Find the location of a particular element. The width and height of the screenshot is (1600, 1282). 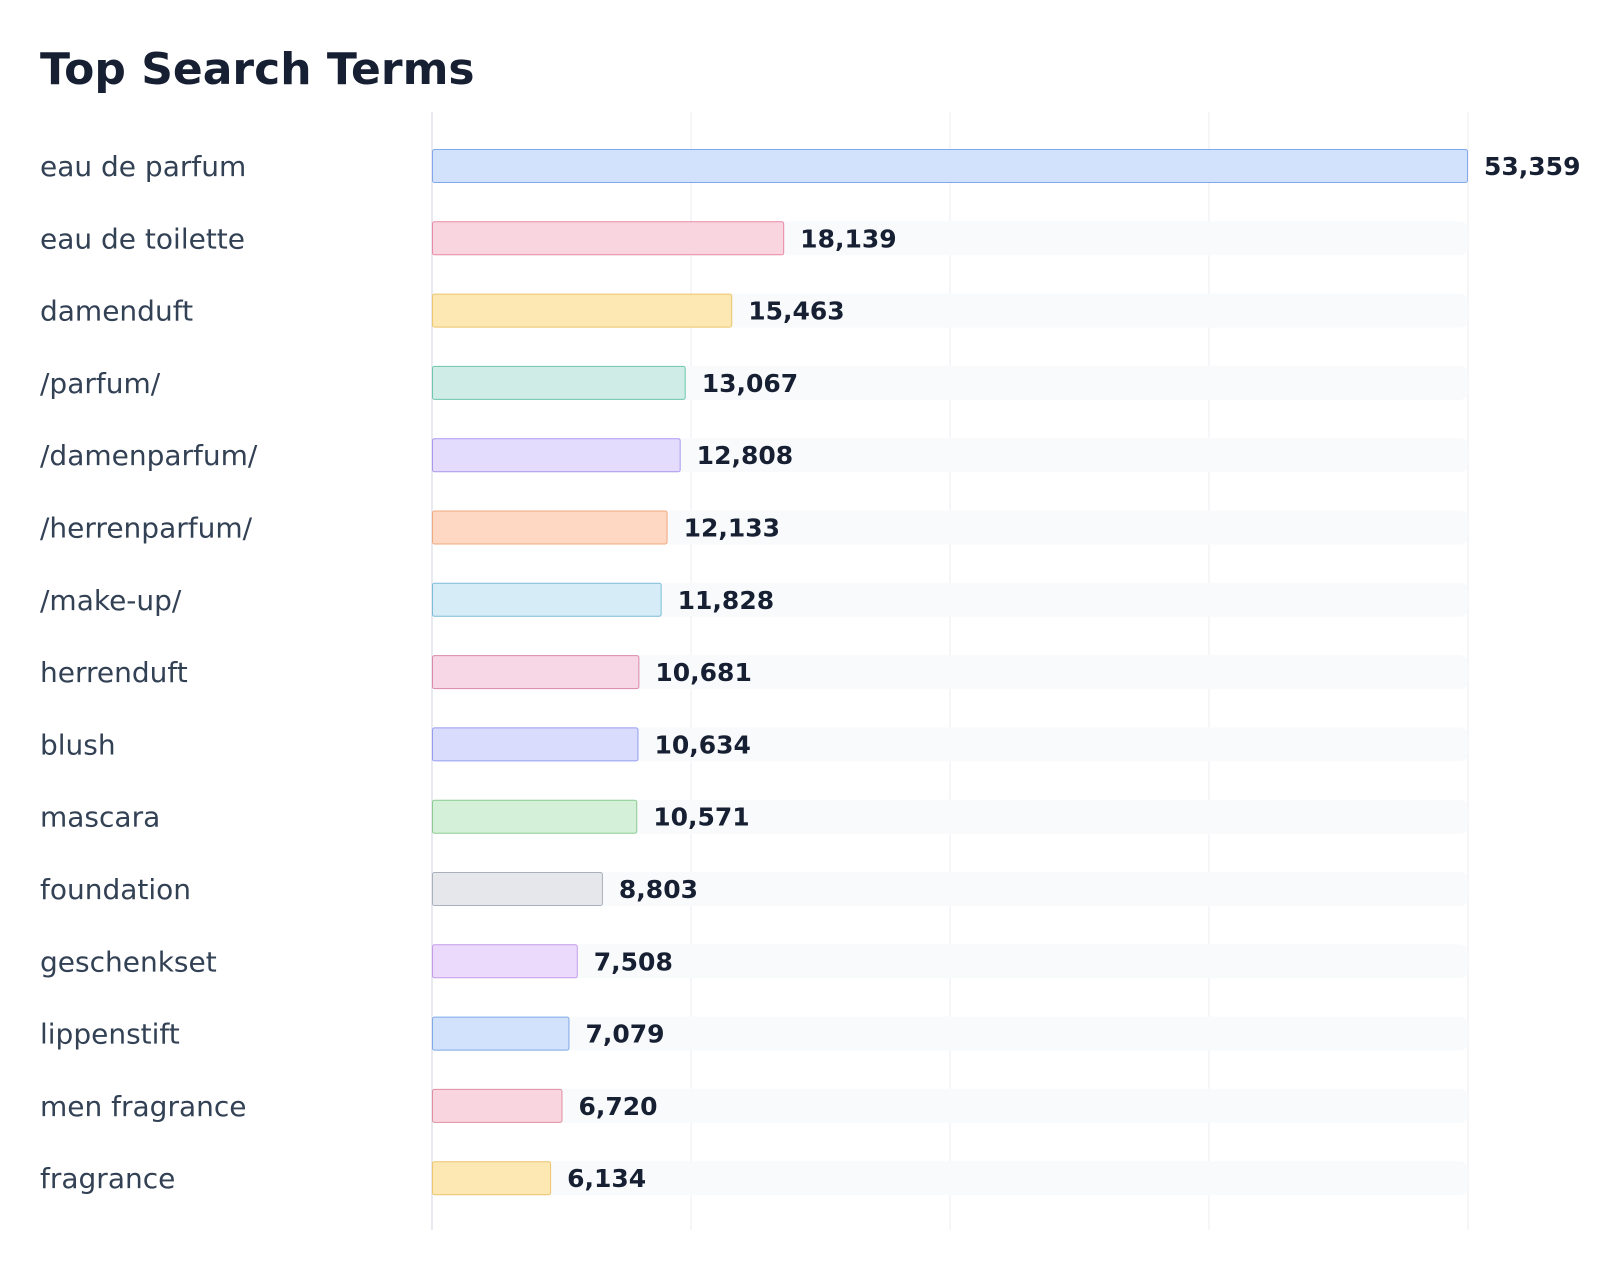

value-label: 6,134 is located at coordinates (606, 1178).